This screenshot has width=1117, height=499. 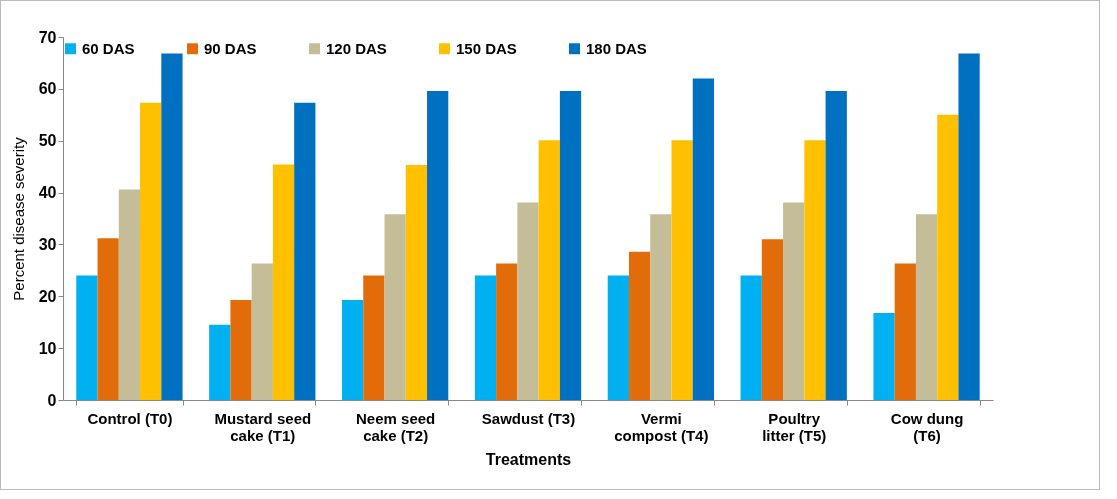 I want to click on x-tick-label: Vermi compost (T4), so click(x=661, y=426).